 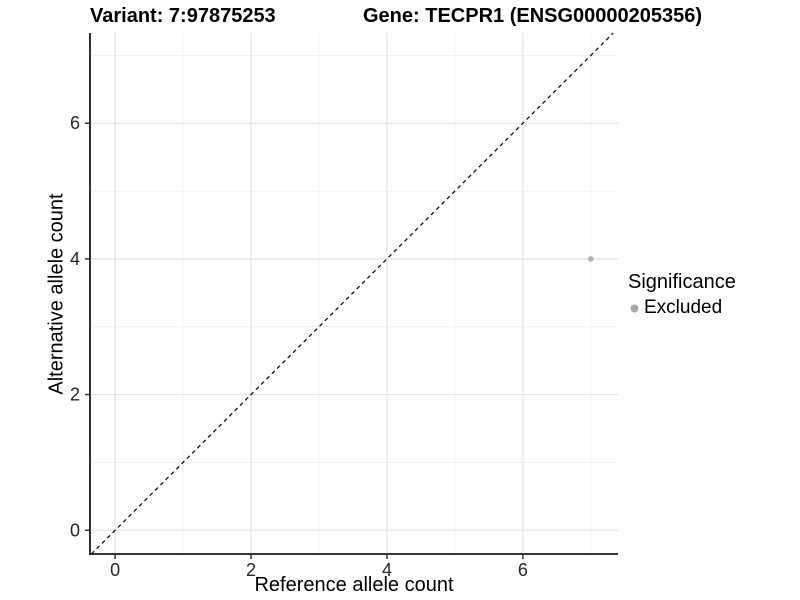 What do you see at coordinates (591, 259) in the screenshot?
I see `data-point` at bounding box center [591, 259].